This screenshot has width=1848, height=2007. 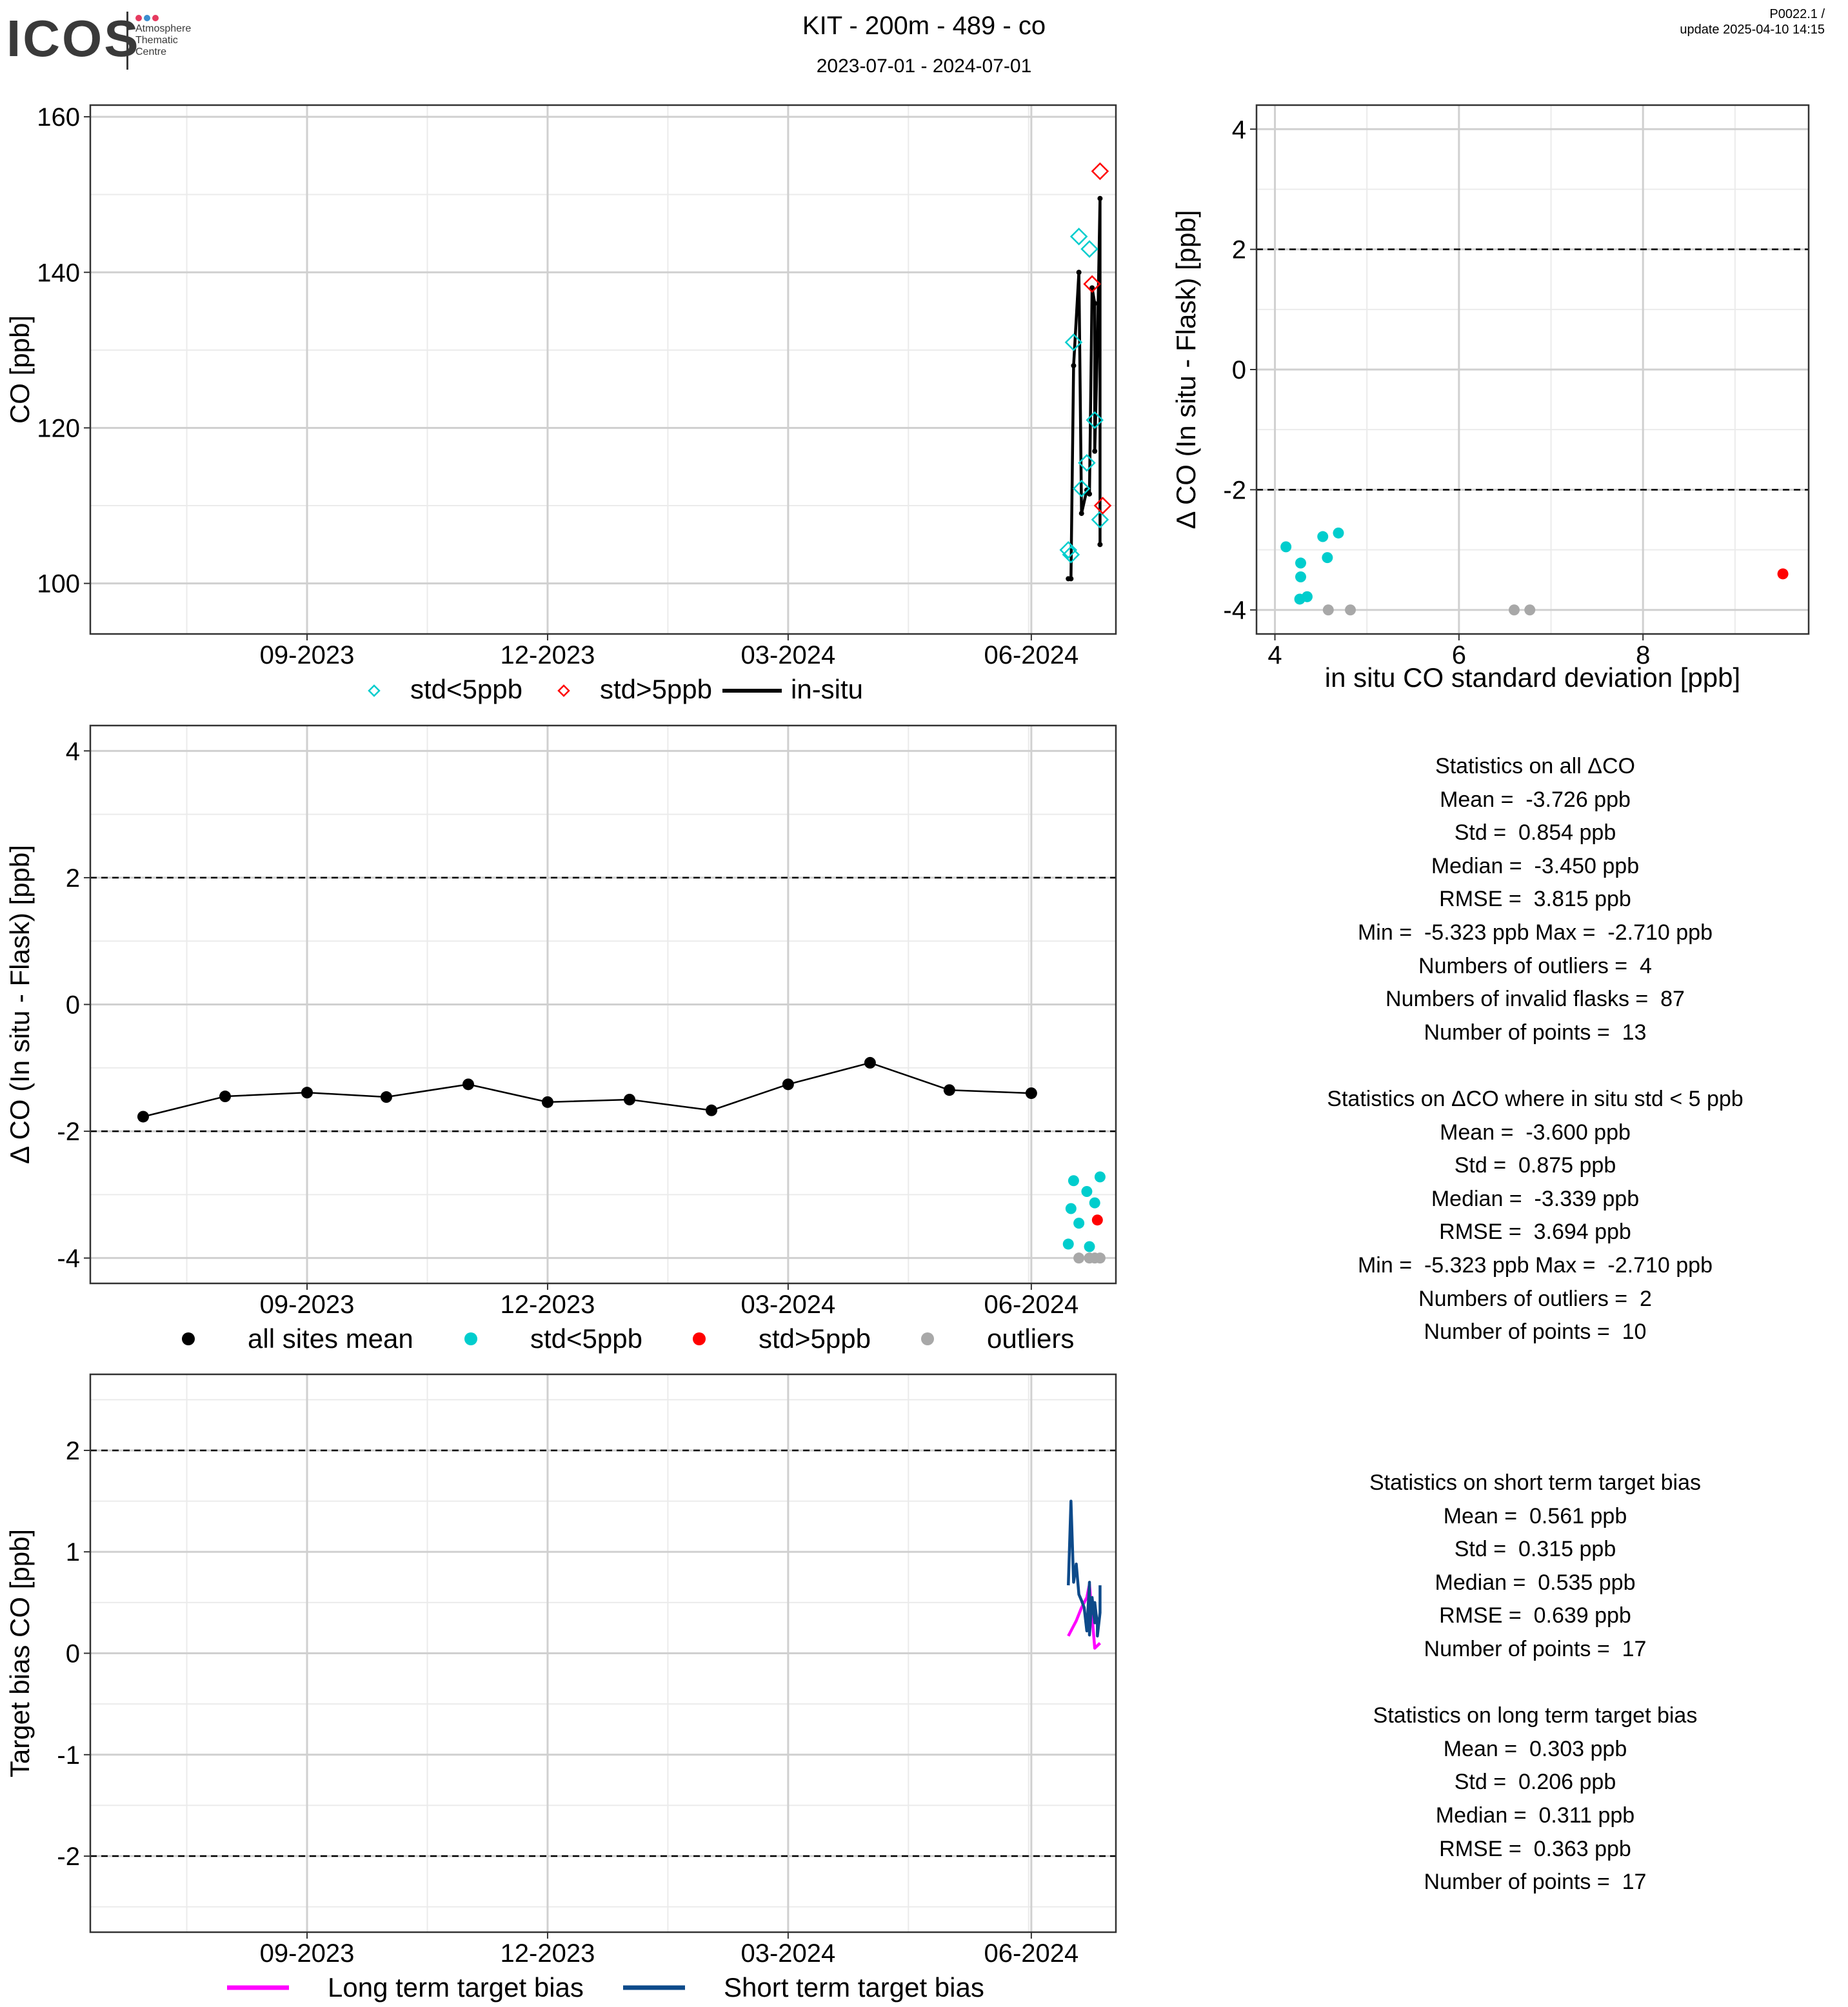 What do you see at coordinates (73, 1552) in the screenshot?
I see `y-tick-label: 1` at bounding box center [73, 1552].